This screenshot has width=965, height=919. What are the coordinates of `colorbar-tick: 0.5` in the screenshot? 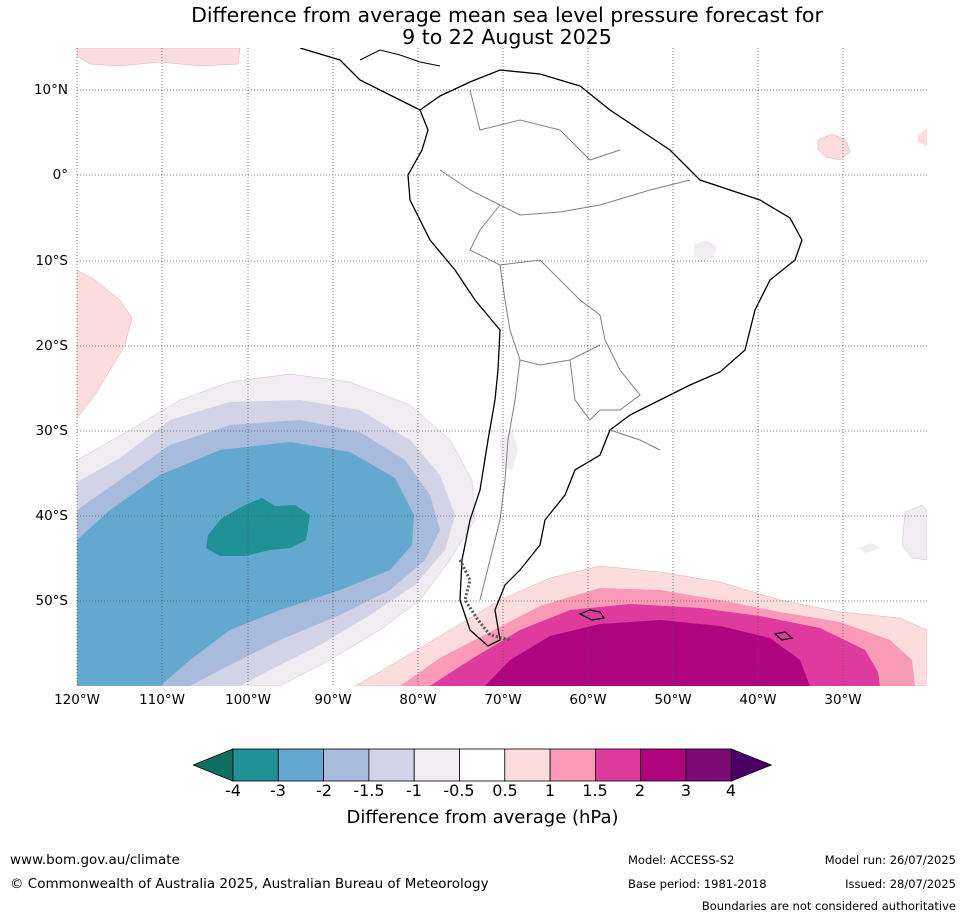 It's located at (505, 790).